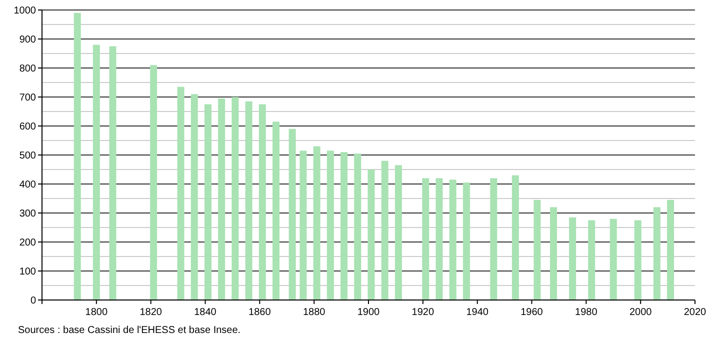  What do you see at coordinates (477, 312) in the screenshot?
I see `x-tick-label: 1940` at bounding box center [477, 312].